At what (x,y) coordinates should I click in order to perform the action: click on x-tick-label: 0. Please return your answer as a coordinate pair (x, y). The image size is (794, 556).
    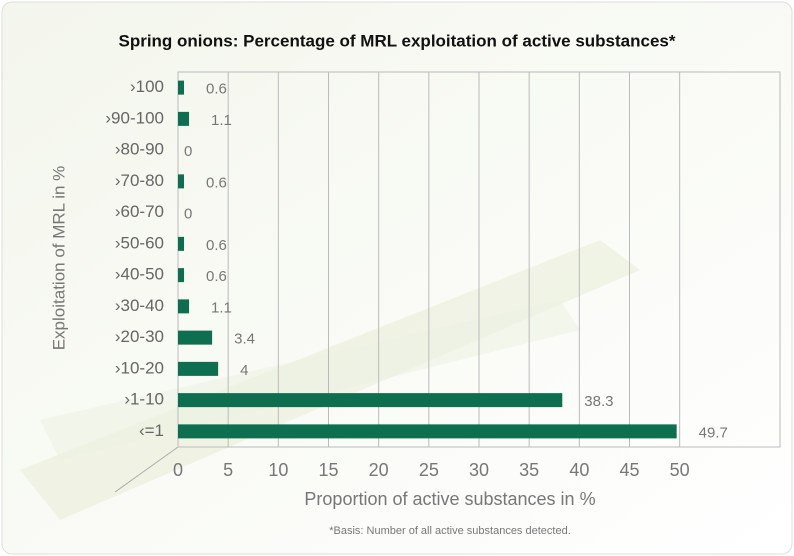
    Looking at the image, I should click on (178, 470).